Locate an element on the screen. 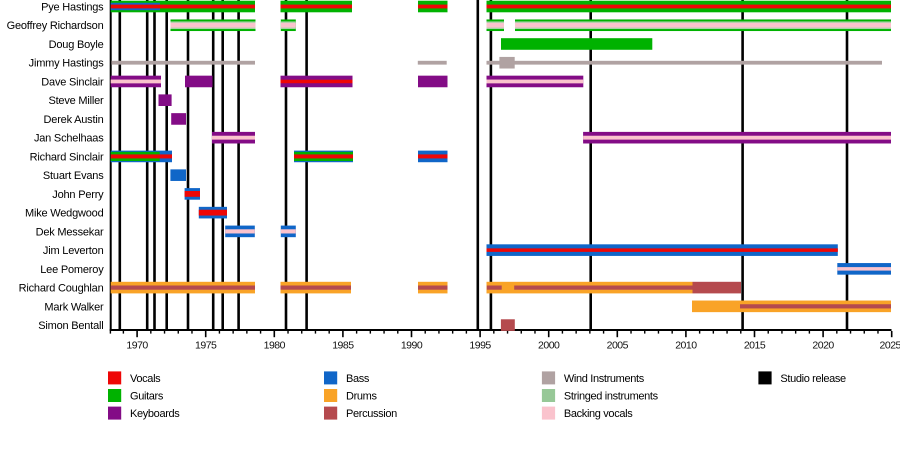 This screenshot has height=450, width=900. svg-text: 2010 is located at coordinates (686, 346).